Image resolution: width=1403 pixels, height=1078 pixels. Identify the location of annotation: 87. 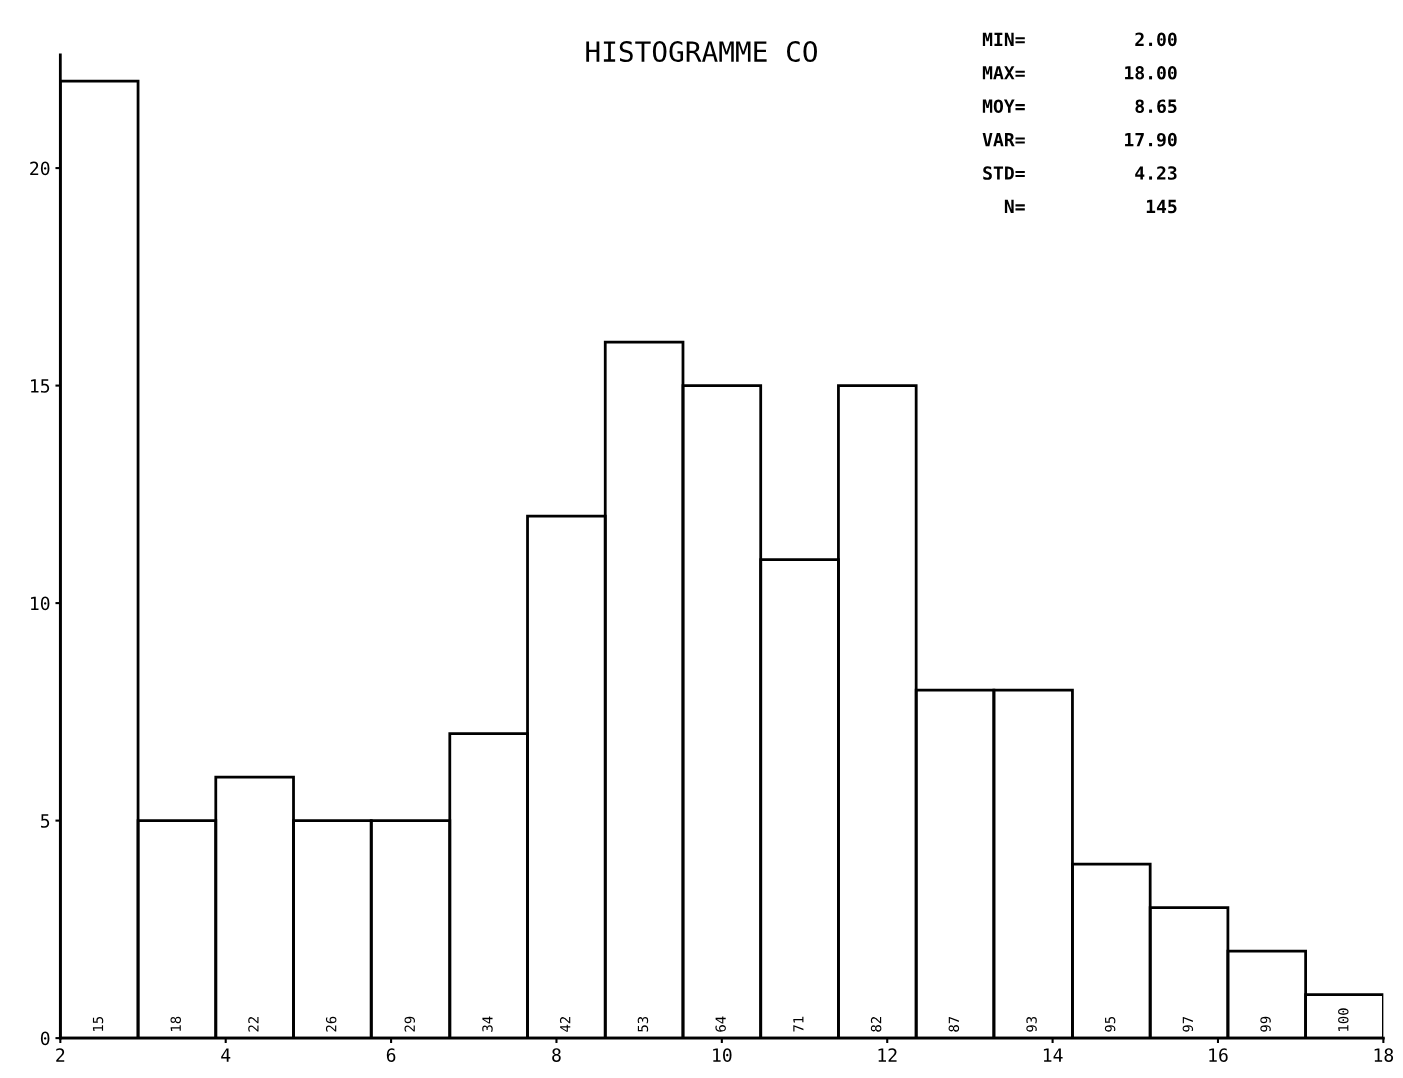
(954, 1024).